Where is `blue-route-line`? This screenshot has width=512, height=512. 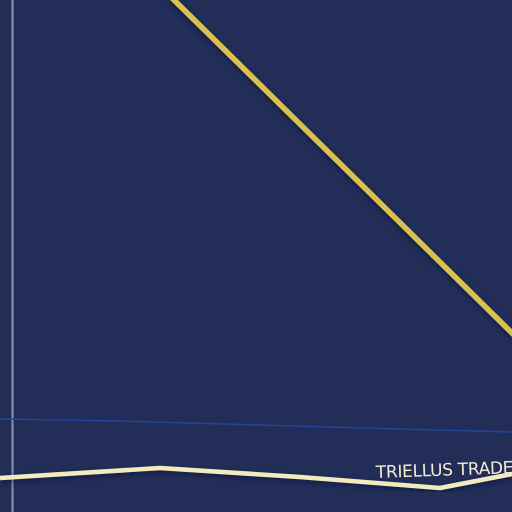 blue-route-line is located at coordinates (256, 425).